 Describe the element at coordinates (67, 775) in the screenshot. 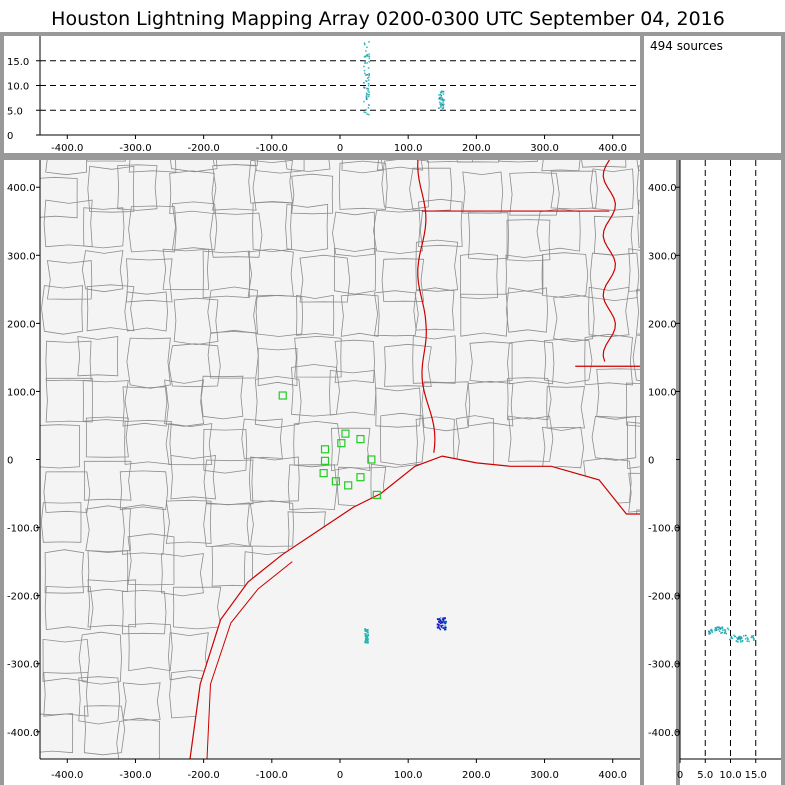

I see `plan-xtick-label: -400.0` at that location.